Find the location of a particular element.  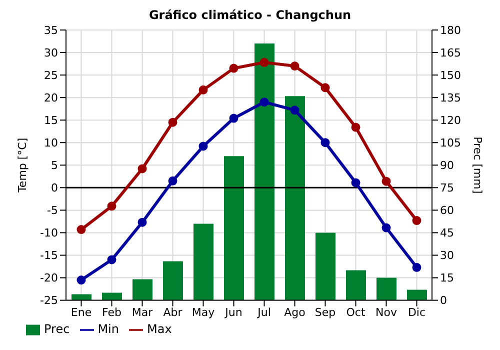

y2-tick-label: 60 is located at coordinates (447, 211).